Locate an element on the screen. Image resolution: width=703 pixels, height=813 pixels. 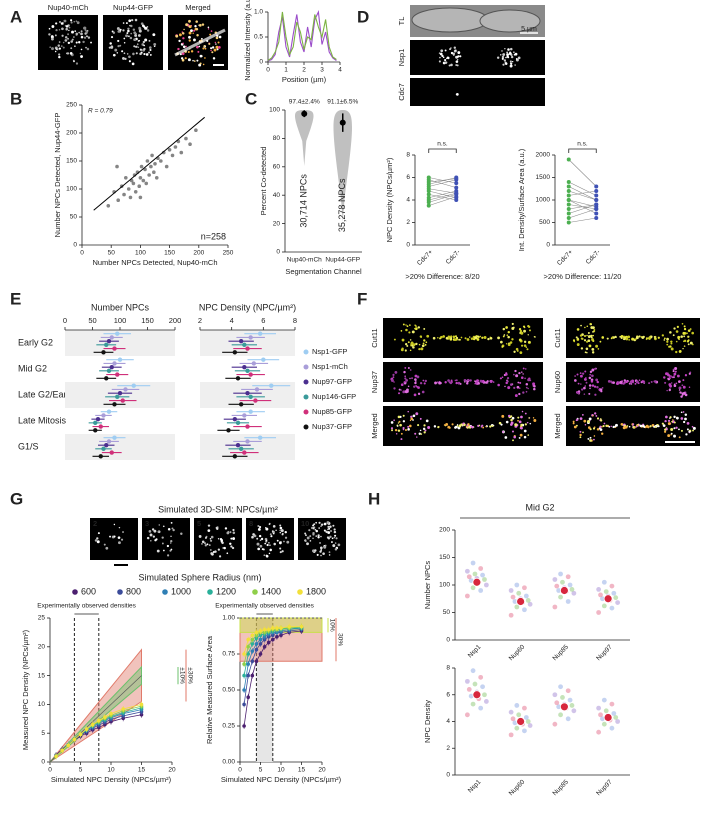
cell-outline is located at coordinates (450, 20).